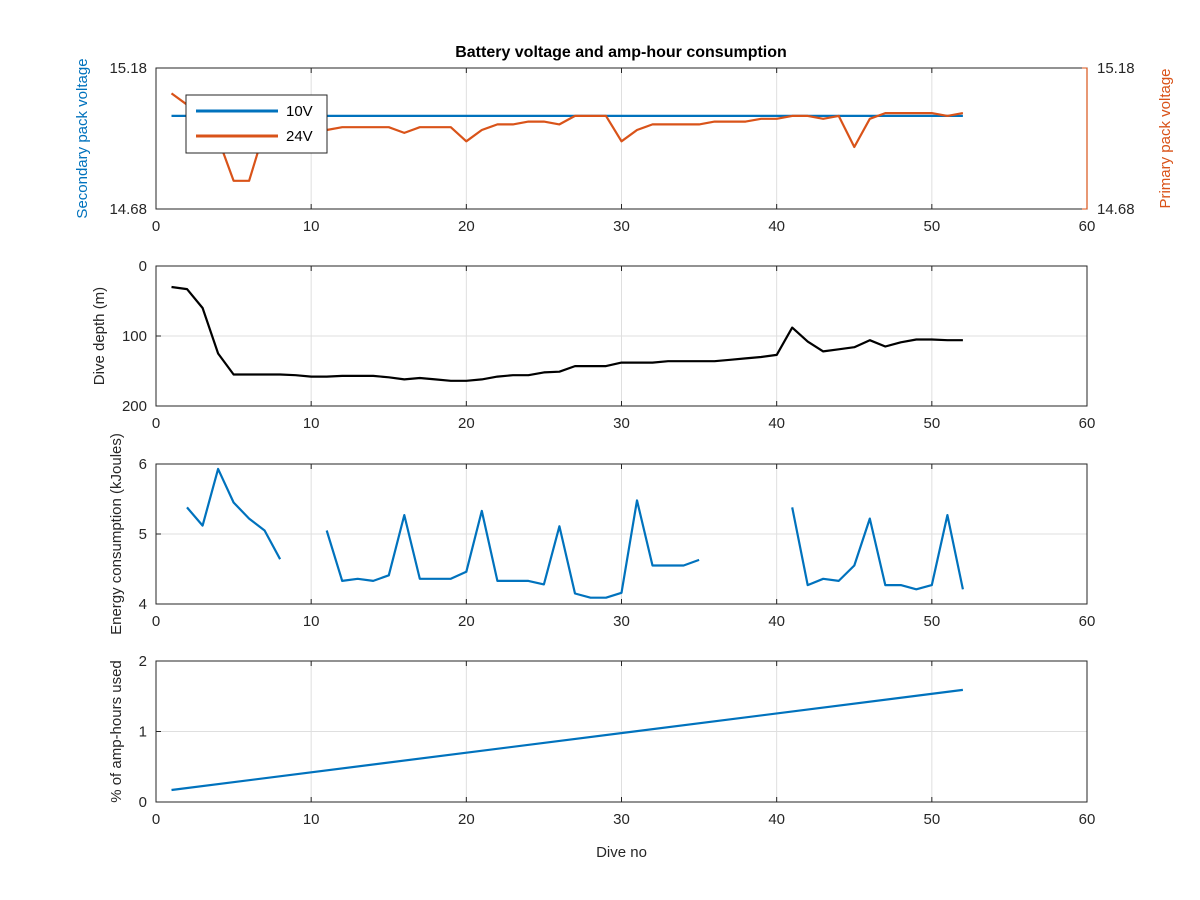  Describe the element at coordinates (128, 209) in the screenshot. I see `y-tick-label: 14.68` at that location.